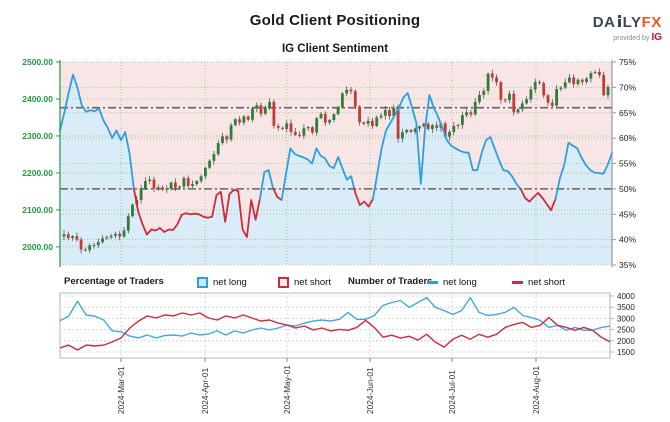  Describe the element at coordinates (656, 37) in the screenshot. I see `ig-logo: IG` at that location.